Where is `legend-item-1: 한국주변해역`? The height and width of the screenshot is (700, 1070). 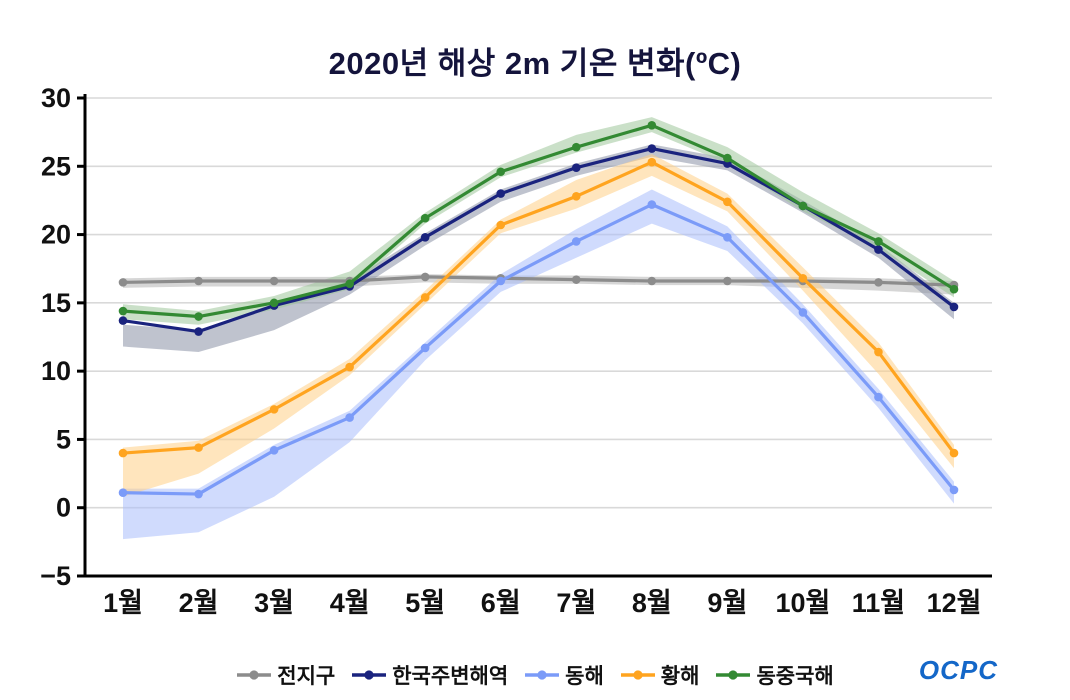 legend-item-1: 한국주변해역 is located at coordinates (429, 675).